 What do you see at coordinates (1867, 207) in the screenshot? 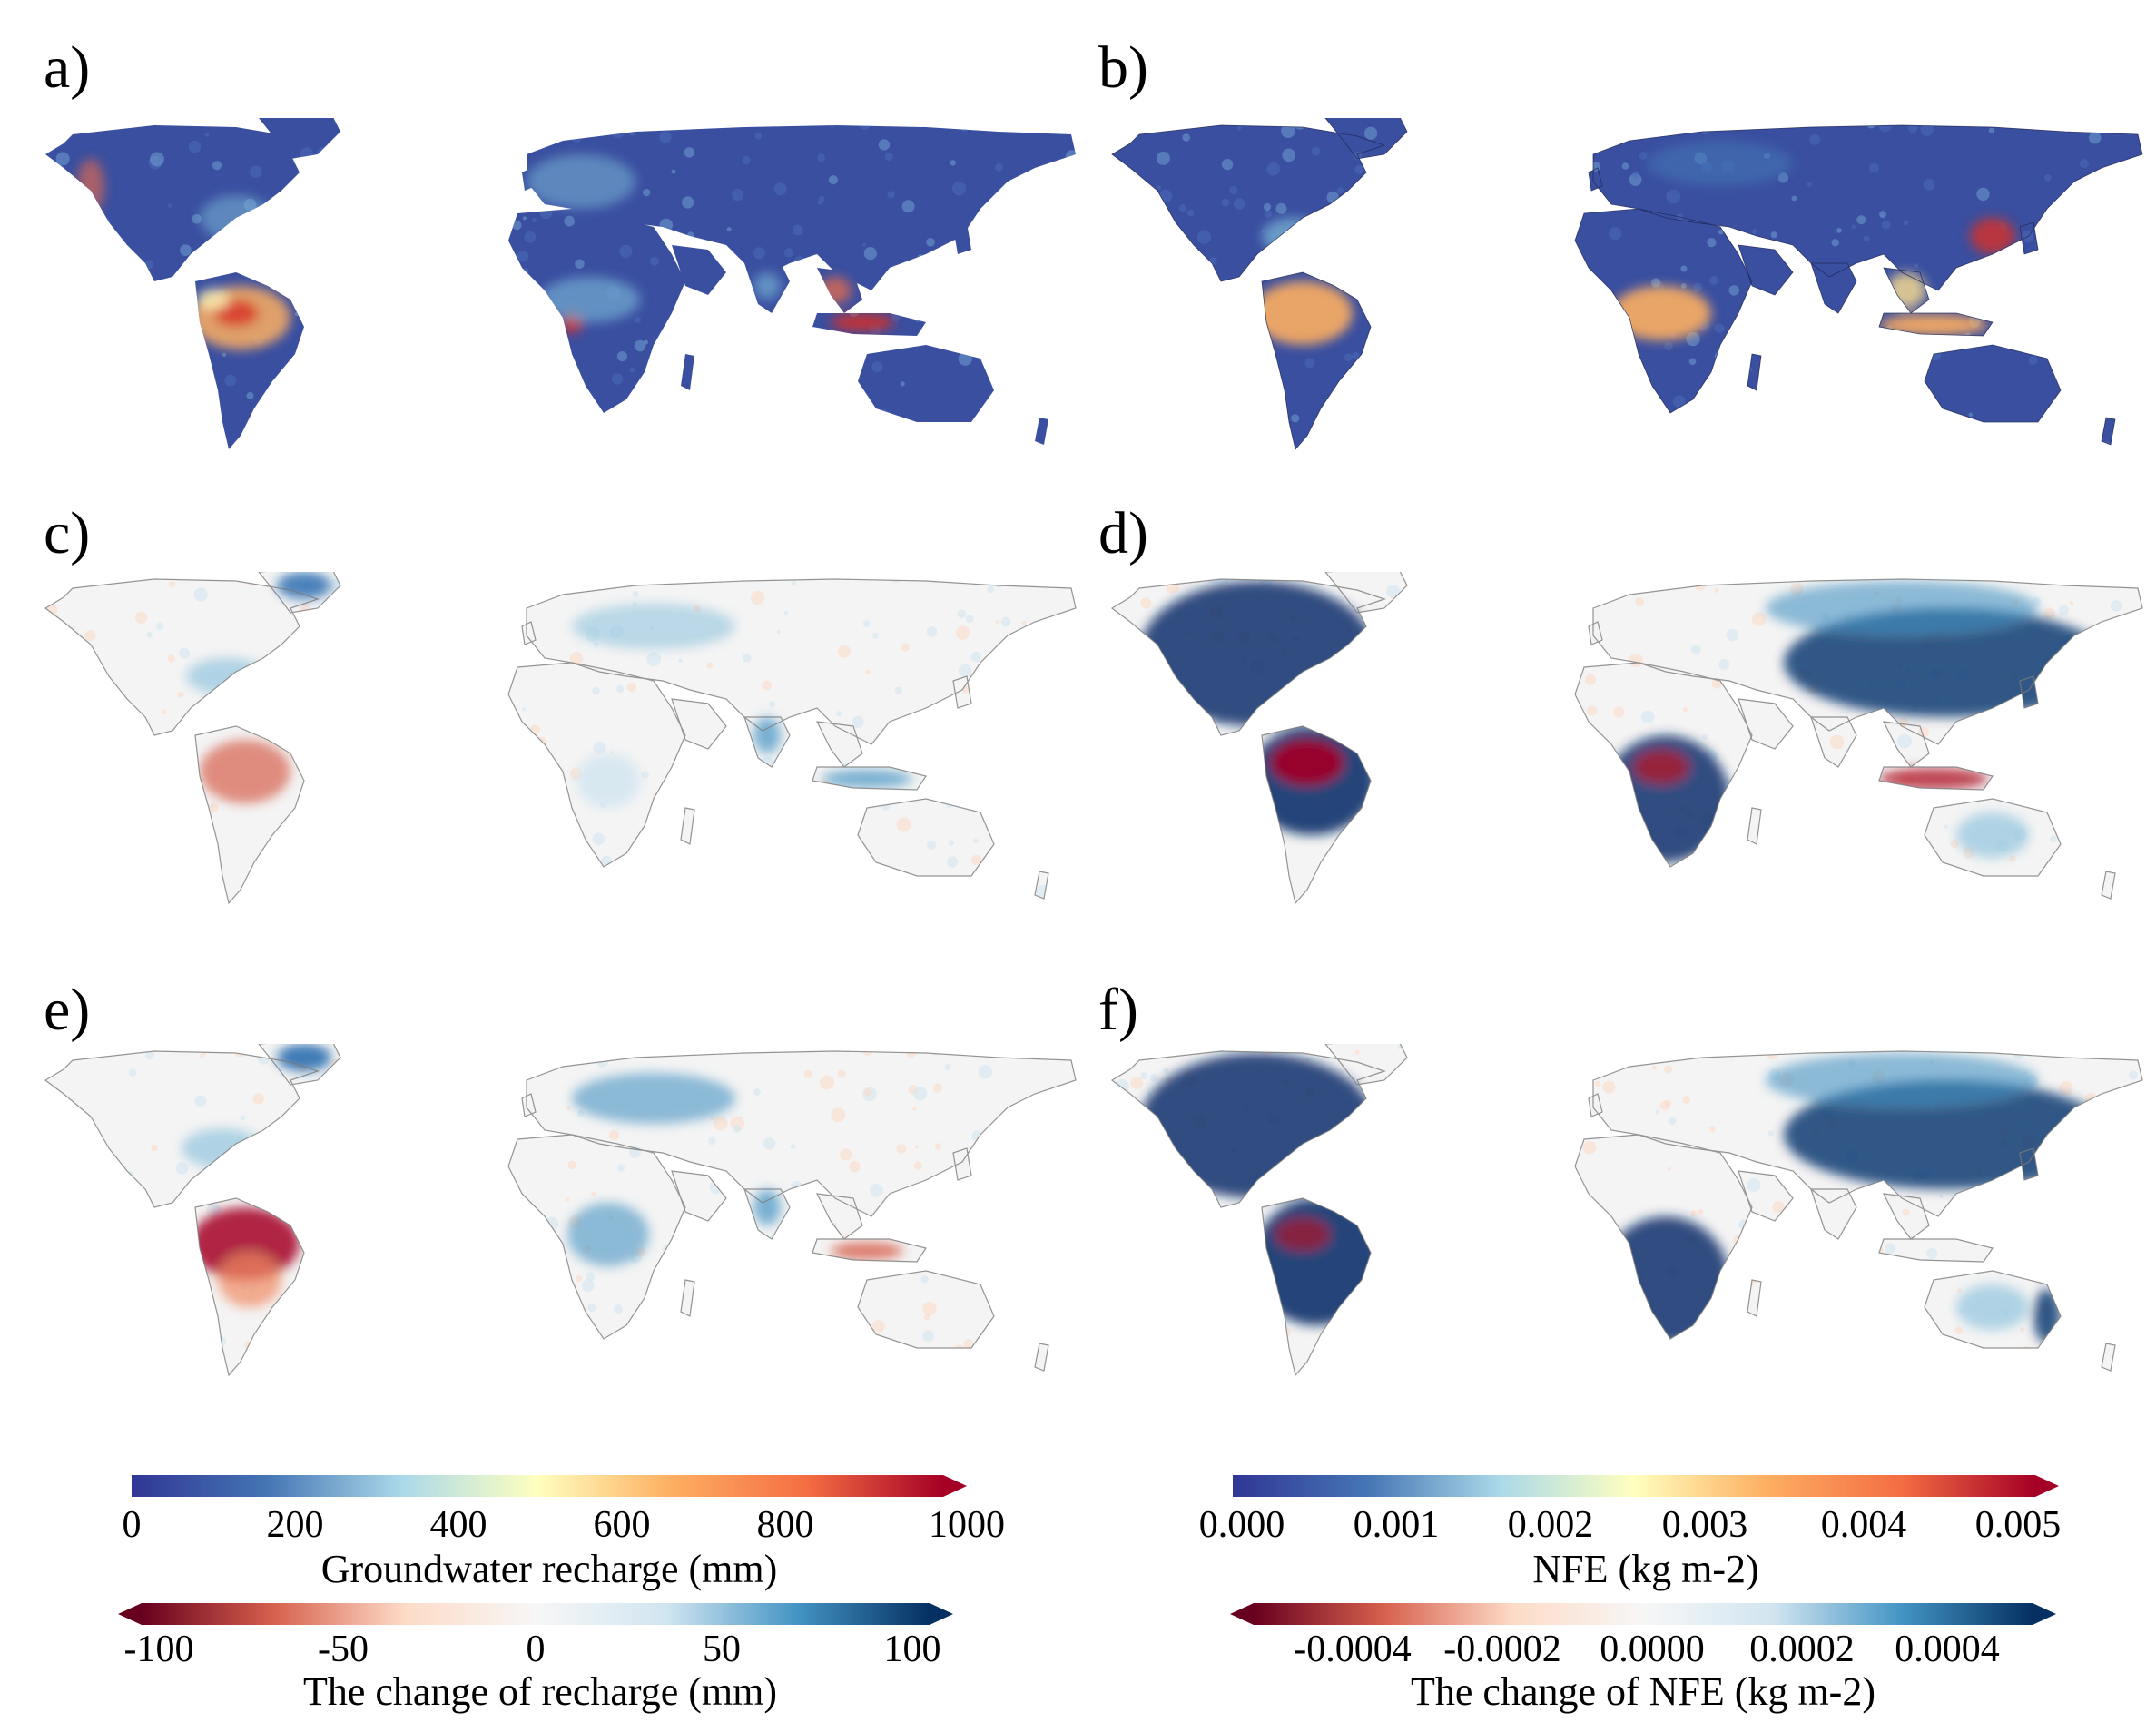
I see `map-b-outline-eurasia` at bounding box center [1867, 207].